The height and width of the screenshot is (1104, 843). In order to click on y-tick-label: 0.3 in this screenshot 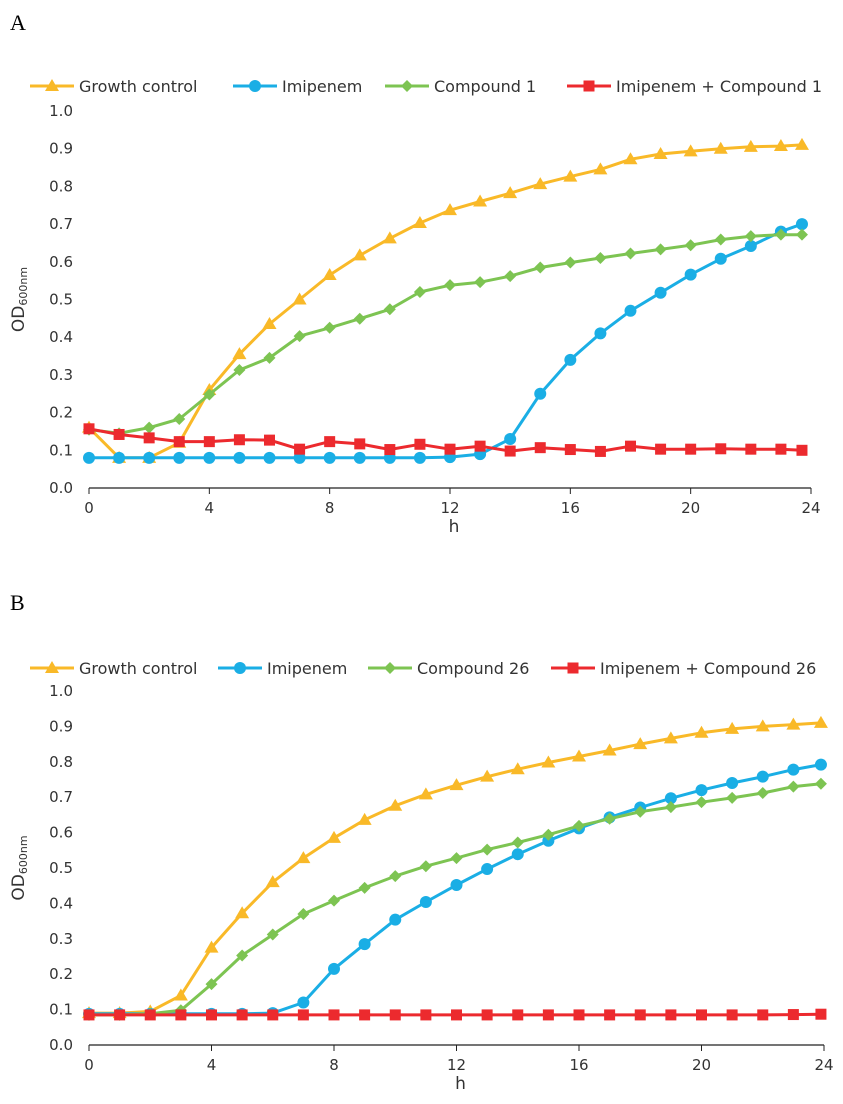, I will do `click(61, 939)`.